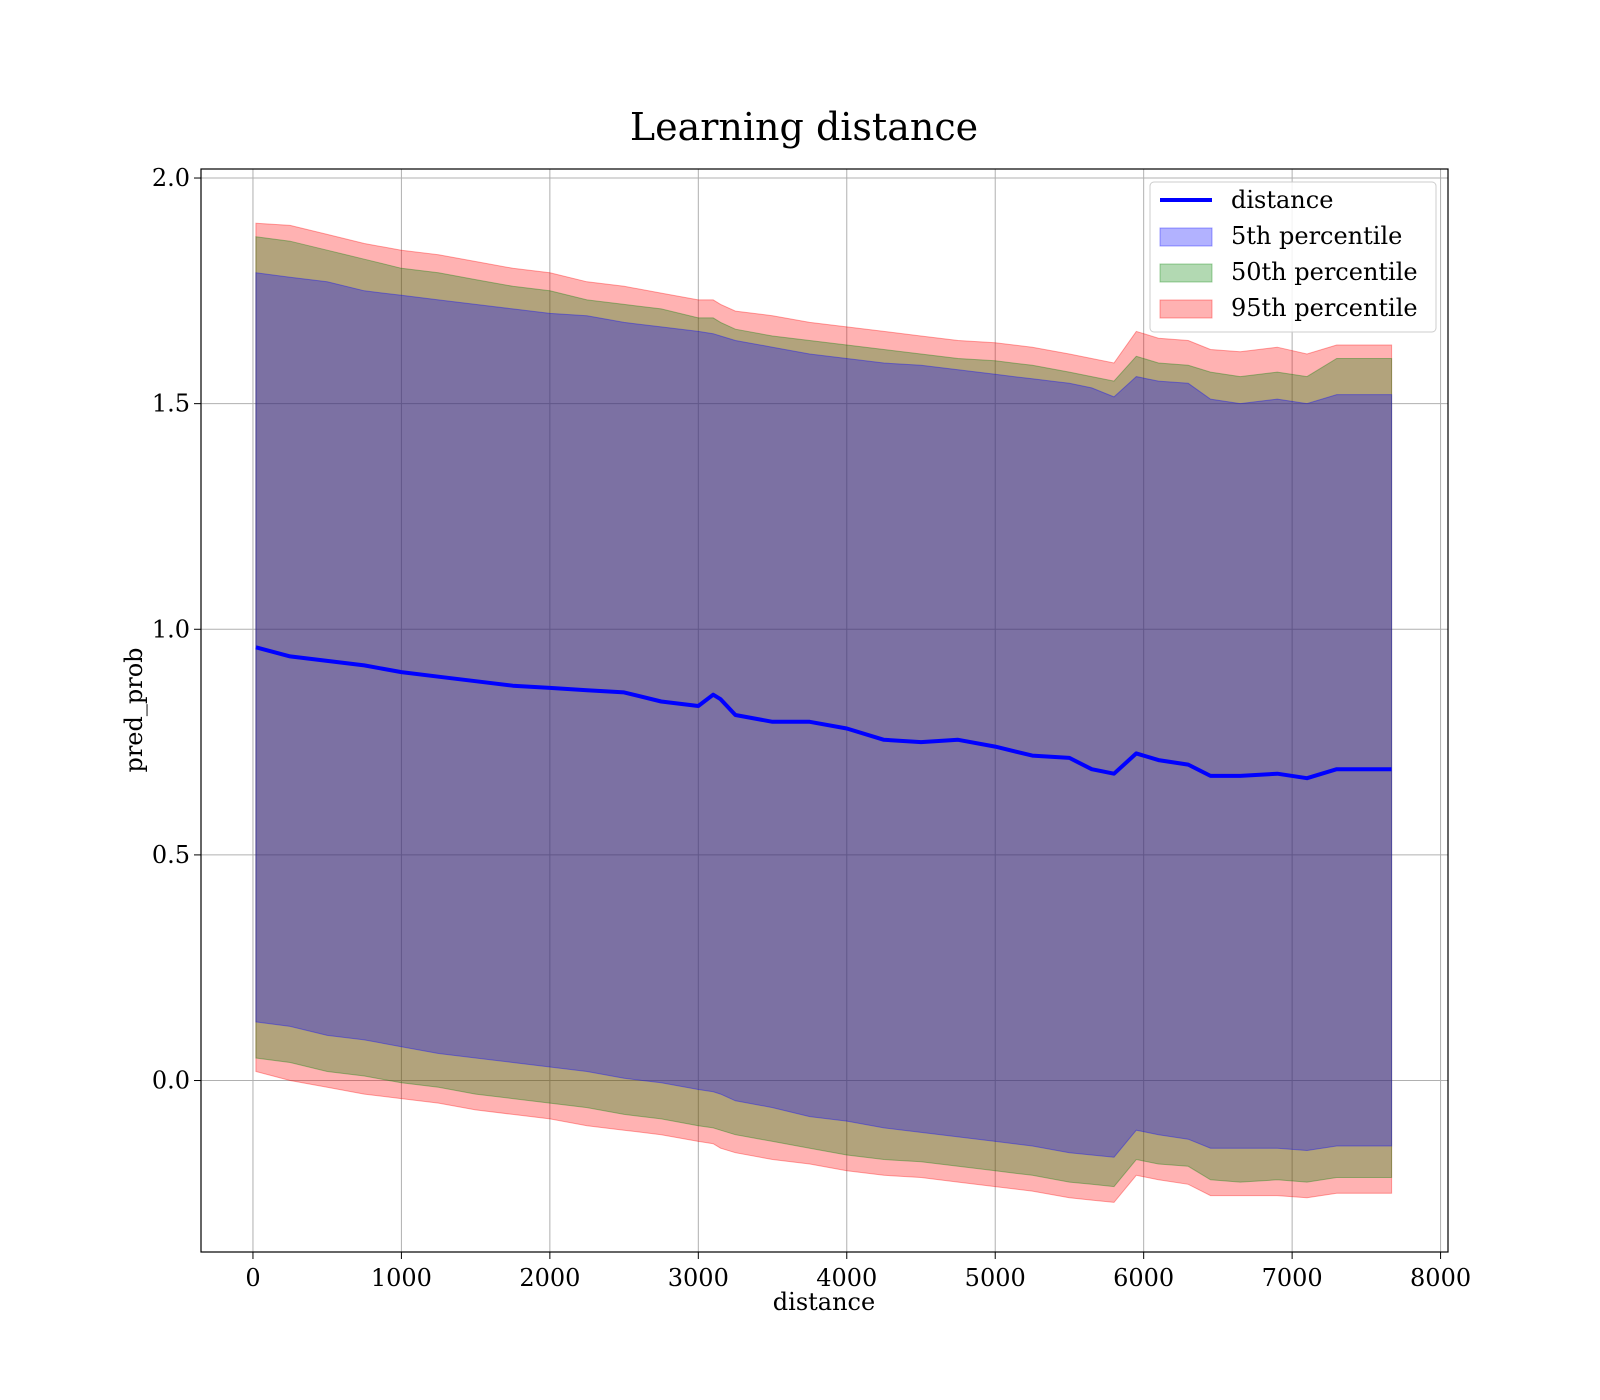 The image size is (1600, 1400). Describe the element at coordinates (549, 1278) in the screenshot. I see `x-tick-label: 2000` at that location.